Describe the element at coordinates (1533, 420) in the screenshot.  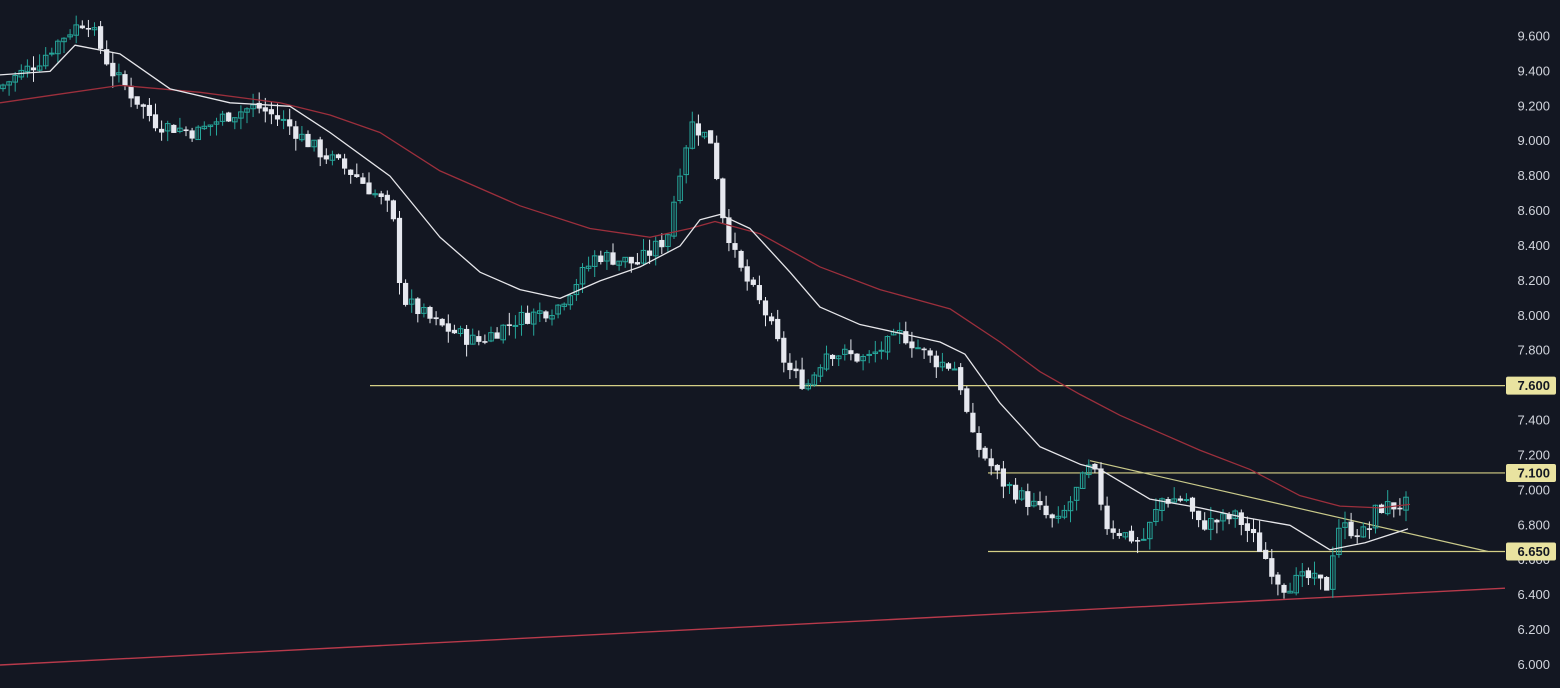
I see `y-tick-label: 7.400` at that location.